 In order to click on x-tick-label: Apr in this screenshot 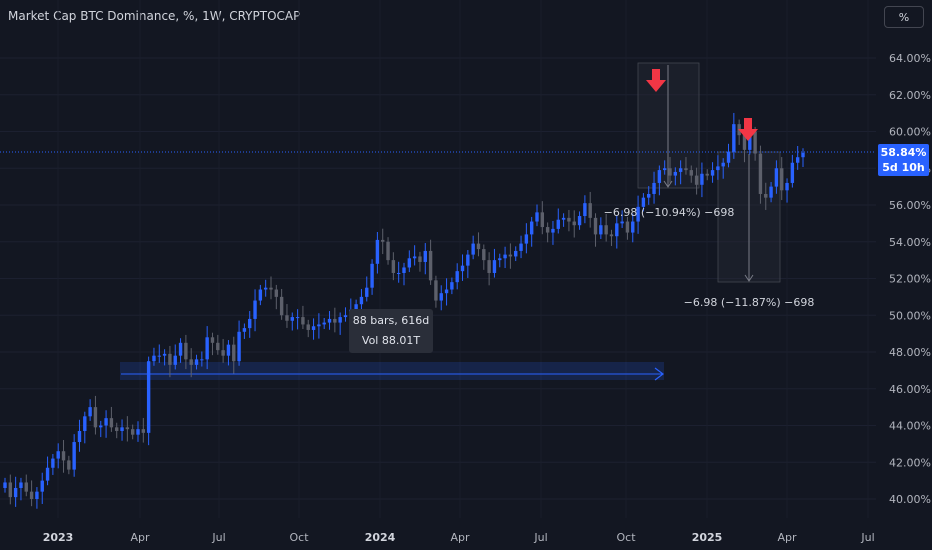, I will do `click(140, 537)`.